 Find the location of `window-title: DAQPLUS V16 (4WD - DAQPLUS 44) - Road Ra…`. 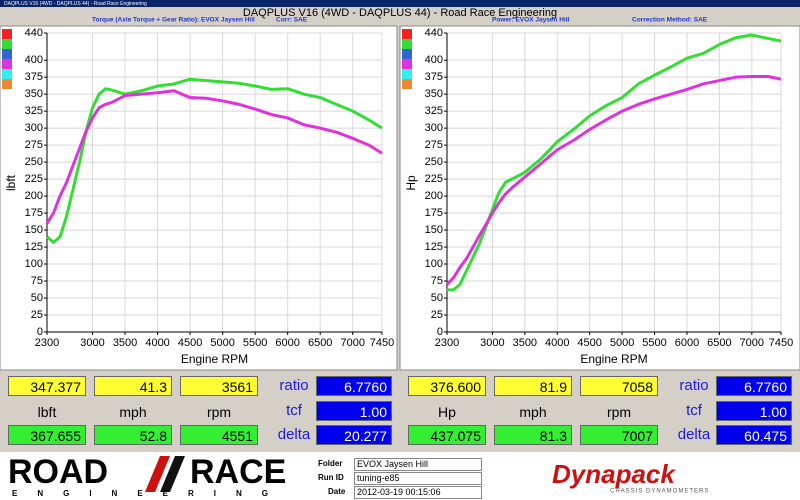

window-title: DAQPLUS V16 (4WD - DAQPLUS 44) - Road Ra… is located at coordinates (75, 4).